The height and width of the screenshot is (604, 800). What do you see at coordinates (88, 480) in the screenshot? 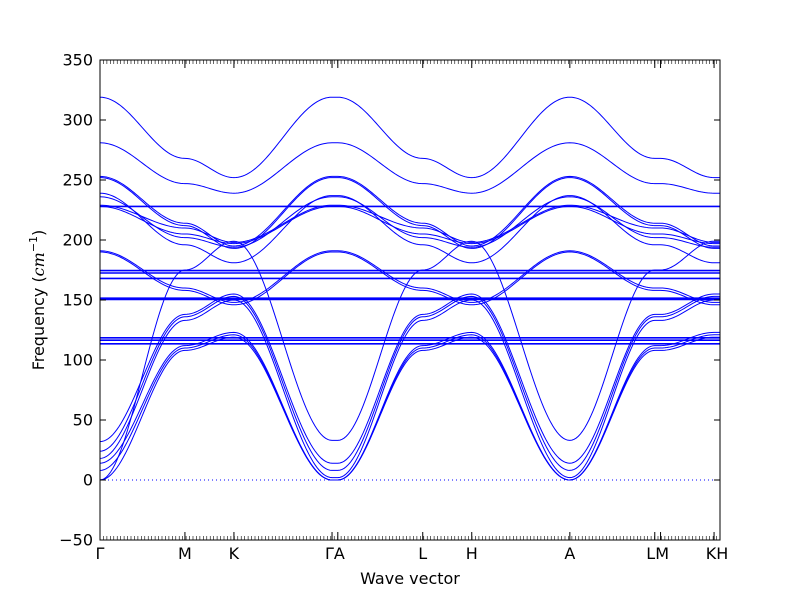
I see `y-tick-label: 0` at bounding box center [88, 480].